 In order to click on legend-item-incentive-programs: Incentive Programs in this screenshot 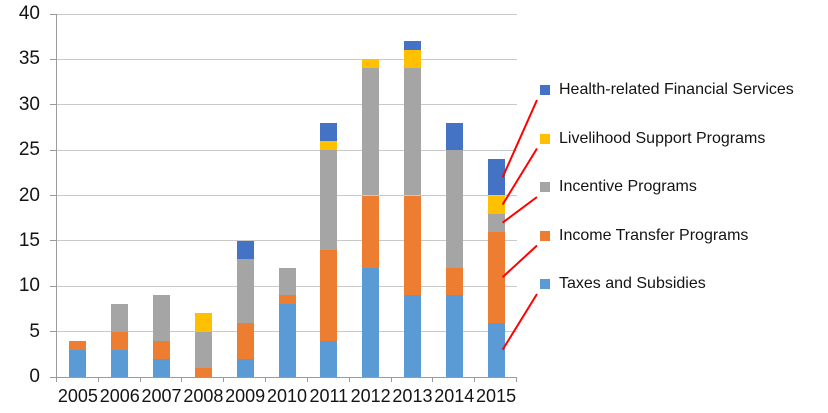, I will do `click(618, 187)`.